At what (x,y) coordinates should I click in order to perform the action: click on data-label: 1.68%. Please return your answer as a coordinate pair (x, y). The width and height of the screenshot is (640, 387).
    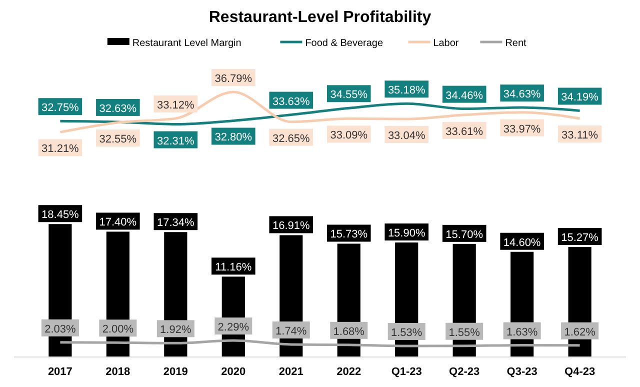
    Looking at the image, I should click on (349, 332).